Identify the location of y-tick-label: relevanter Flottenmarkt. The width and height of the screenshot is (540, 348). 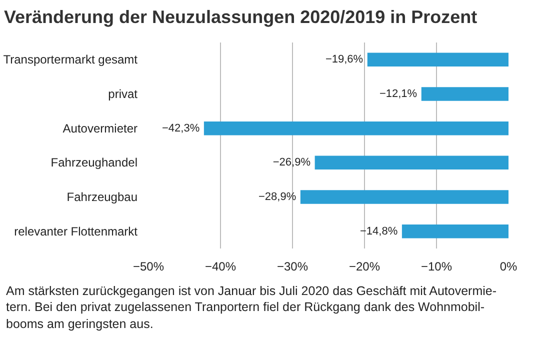
(76, 231).